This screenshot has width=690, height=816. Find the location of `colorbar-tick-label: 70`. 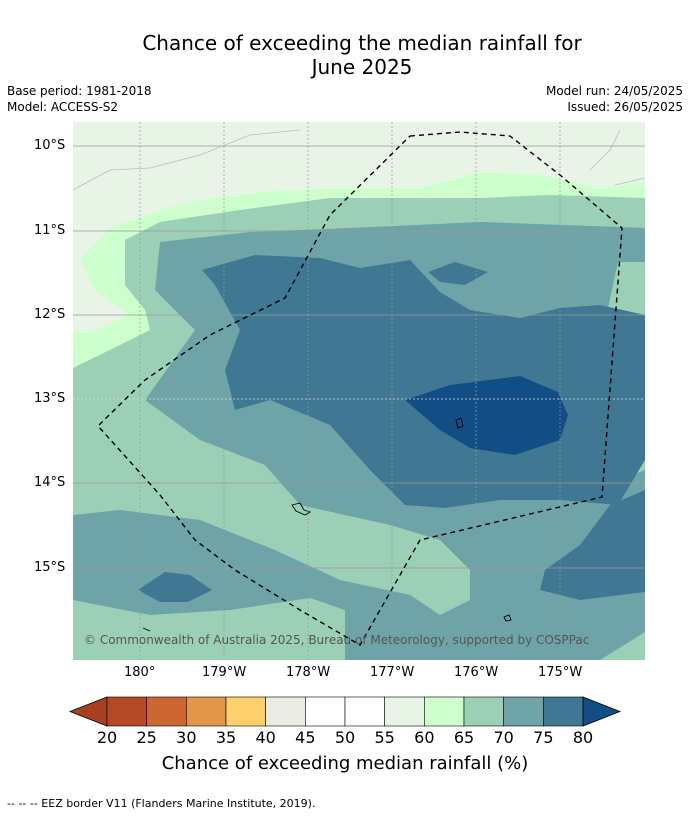

colorbar-tick-label: 70 is located at coordinates (503, 737).